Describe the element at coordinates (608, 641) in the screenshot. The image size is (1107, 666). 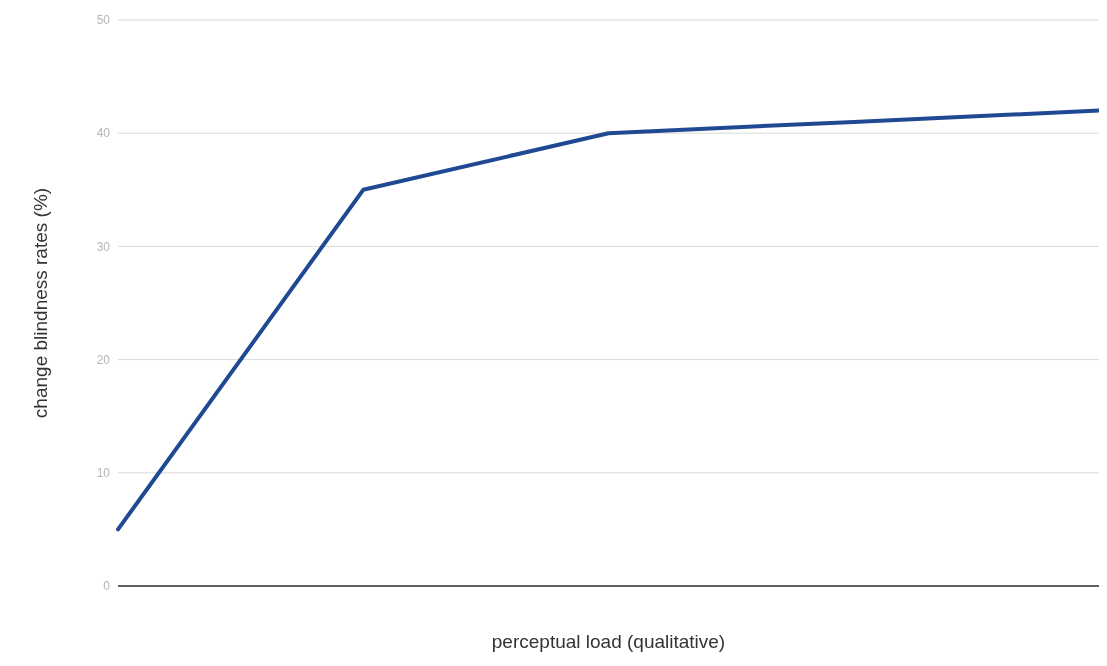
I see `x-axis-title: perceptual load (qualitative)` at that location.